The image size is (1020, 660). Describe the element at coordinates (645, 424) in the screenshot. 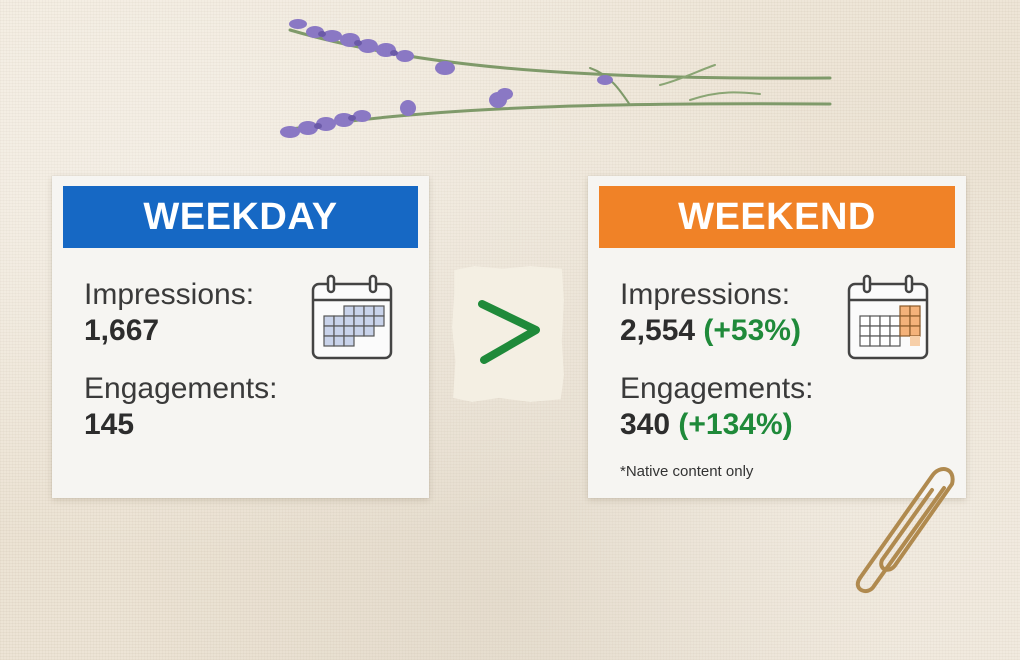

I see `weekend-engagements-value: 340` at that location.